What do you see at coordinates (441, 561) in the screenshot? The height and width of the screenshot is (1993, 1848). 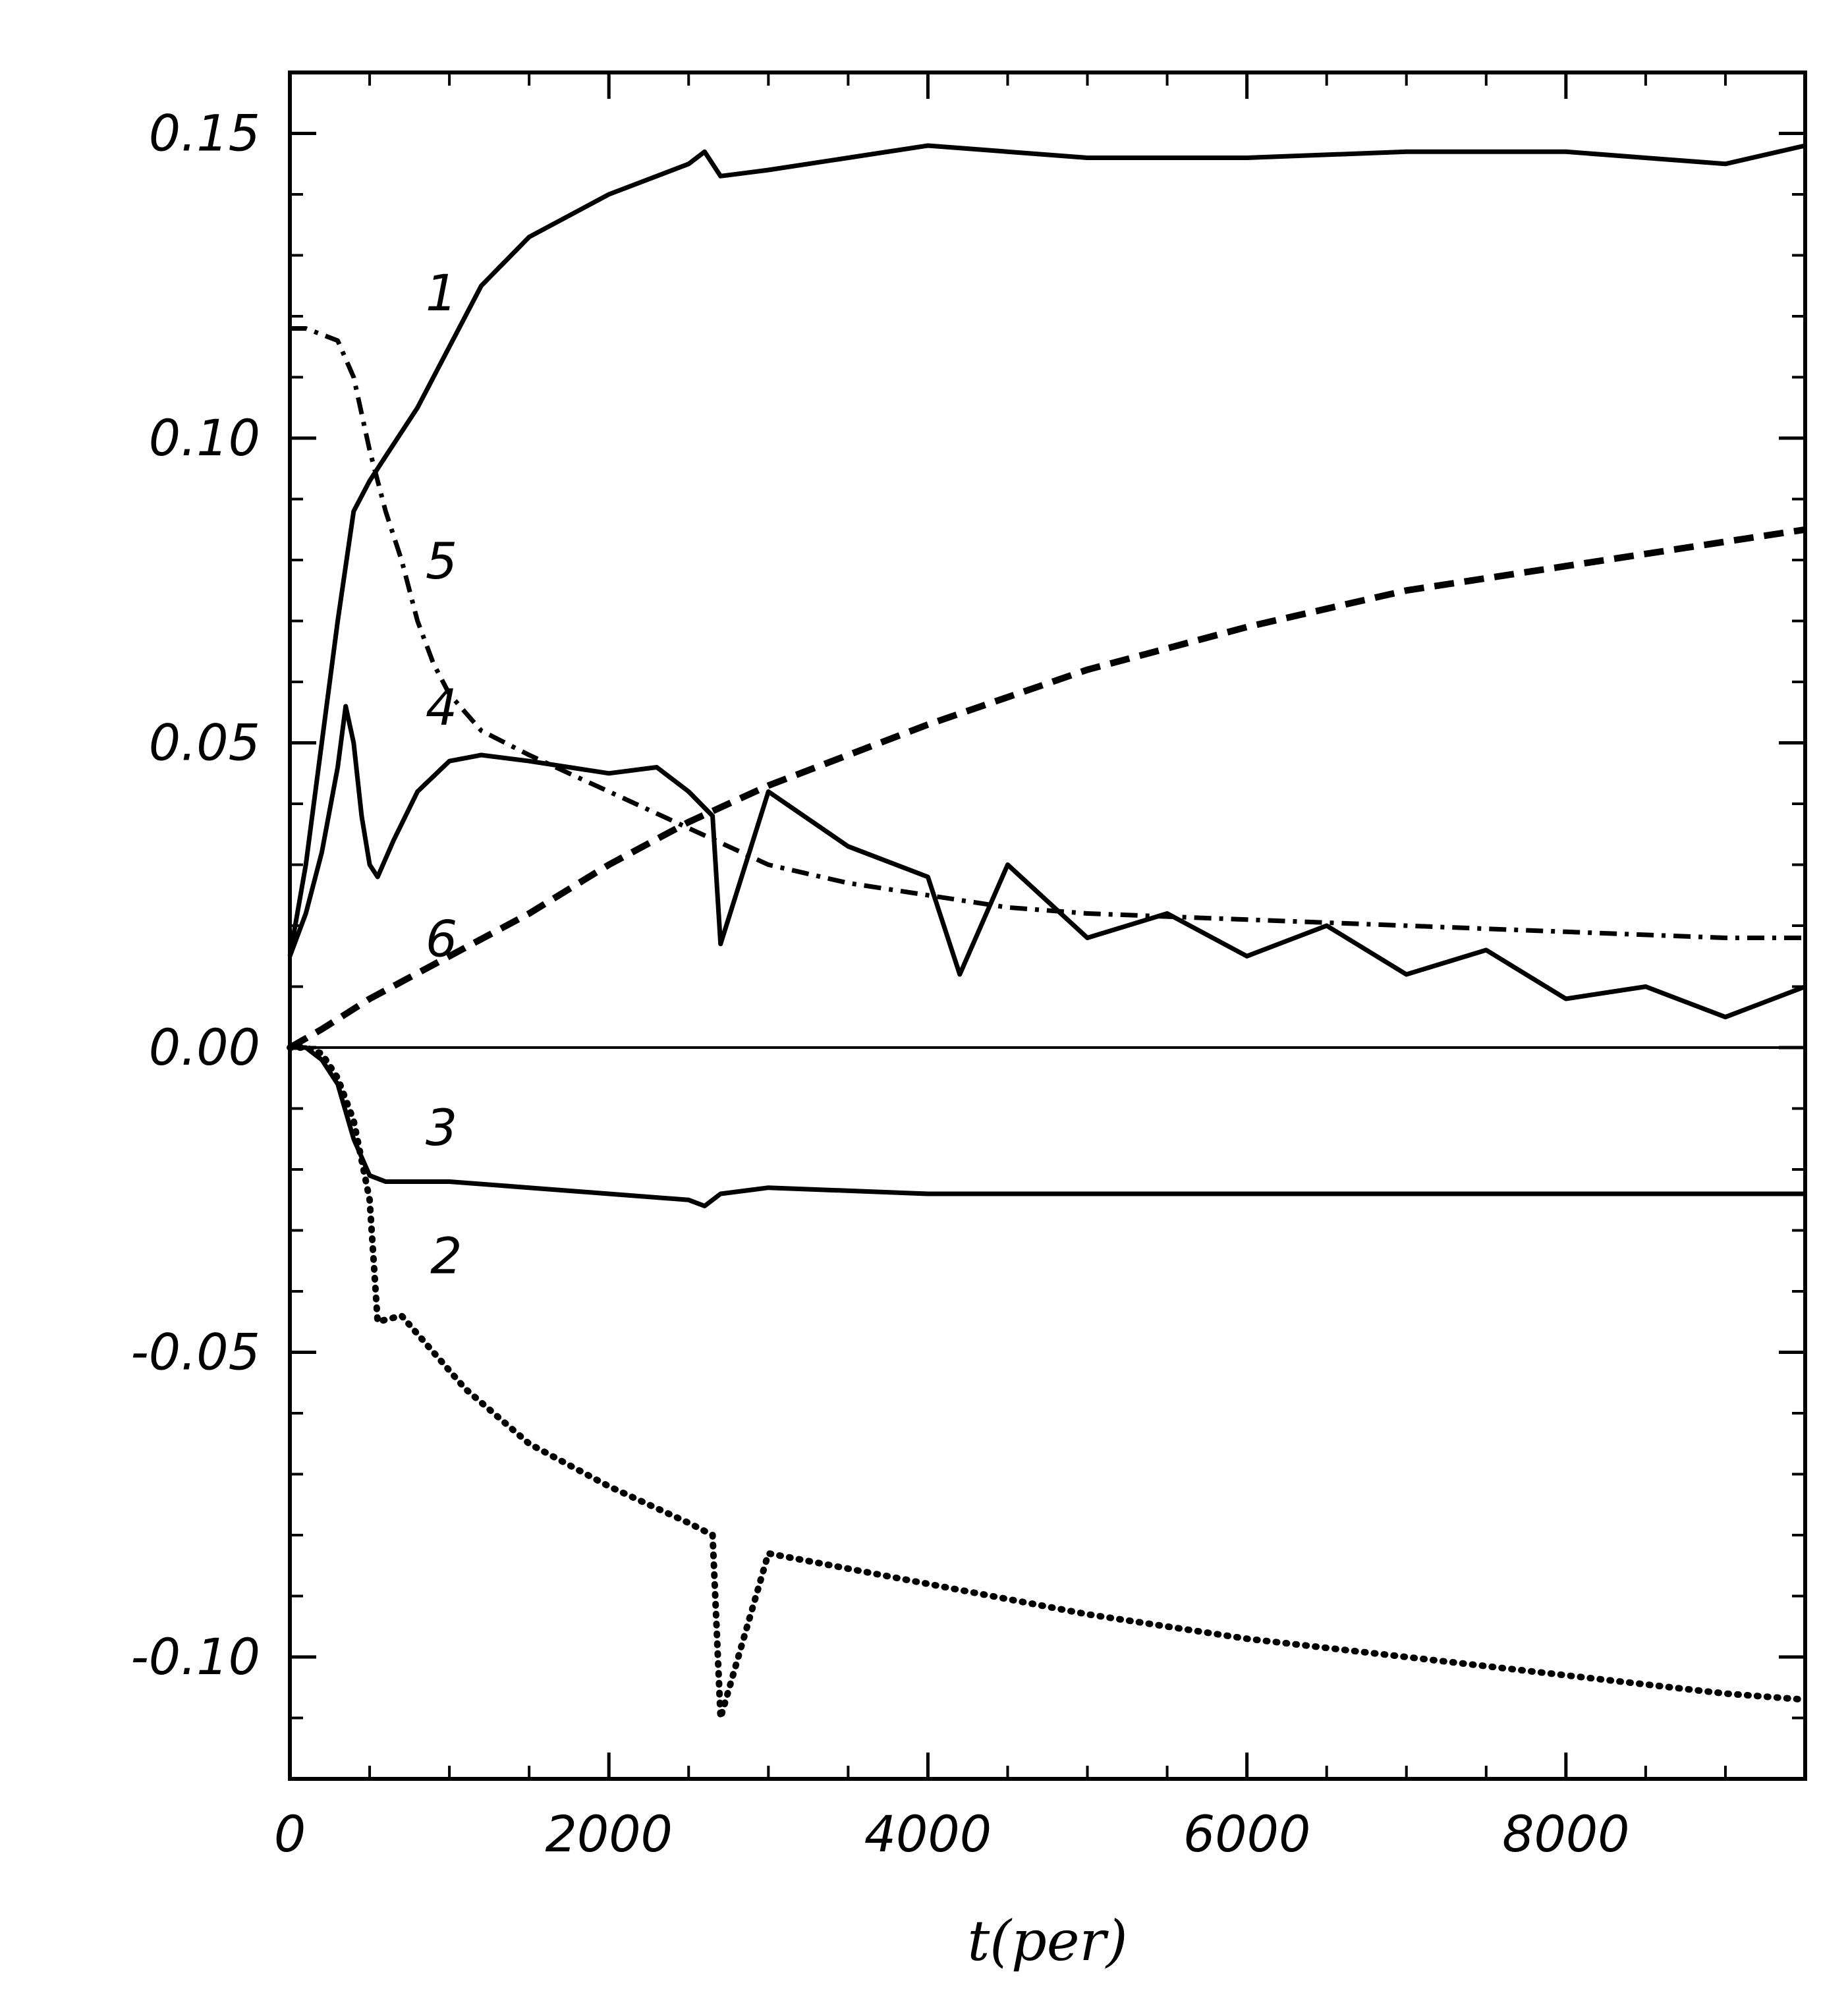 I see `curve-label-5: 5` at bounding box center [441, 561].